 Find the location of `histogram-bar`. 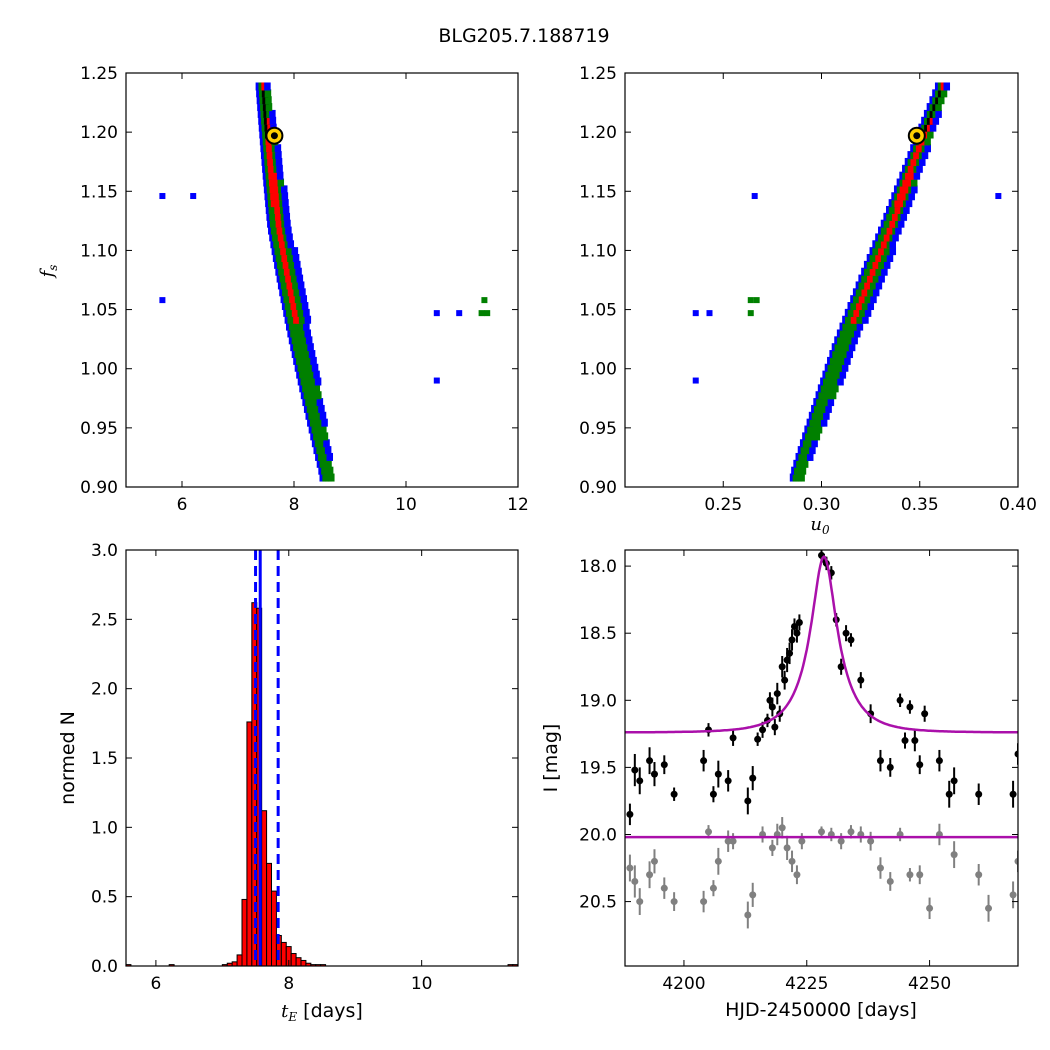

histogram-bar is located at coordinates (264, 888).